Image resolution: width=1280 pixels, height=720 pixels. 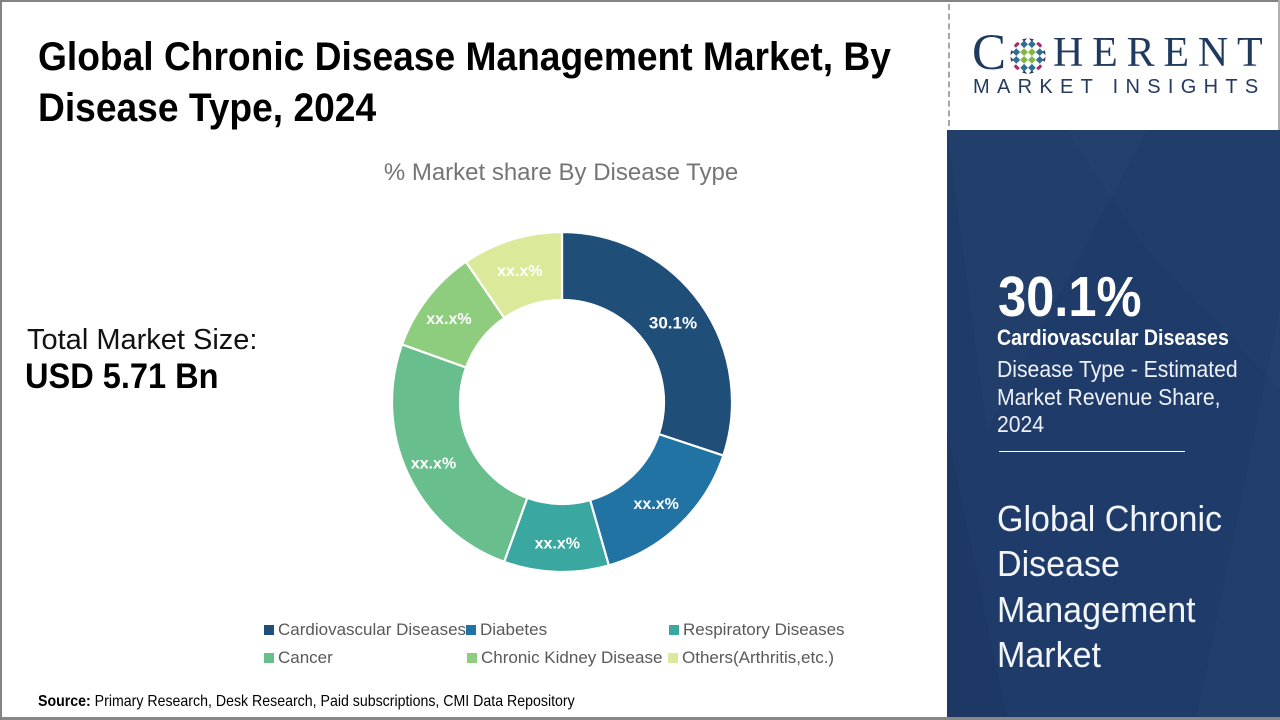 I want to click on svg-text: 30.1%, so click(x=673, y=323).